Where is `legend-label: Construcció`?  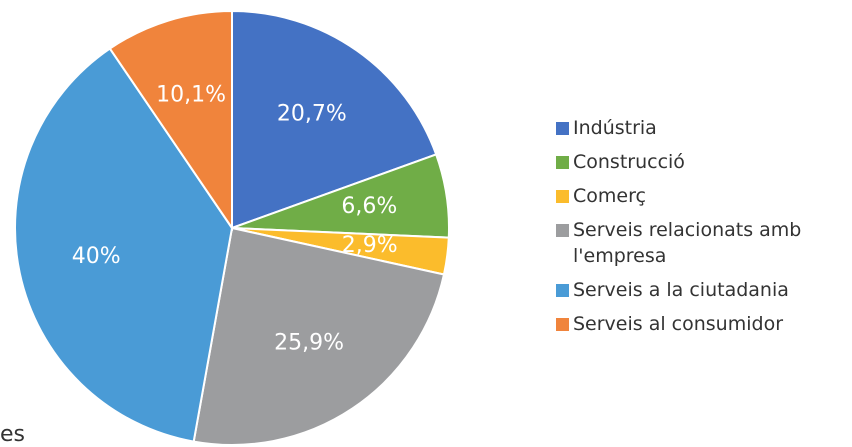
legend-label: Construcció is located at coordinates (629, 162).